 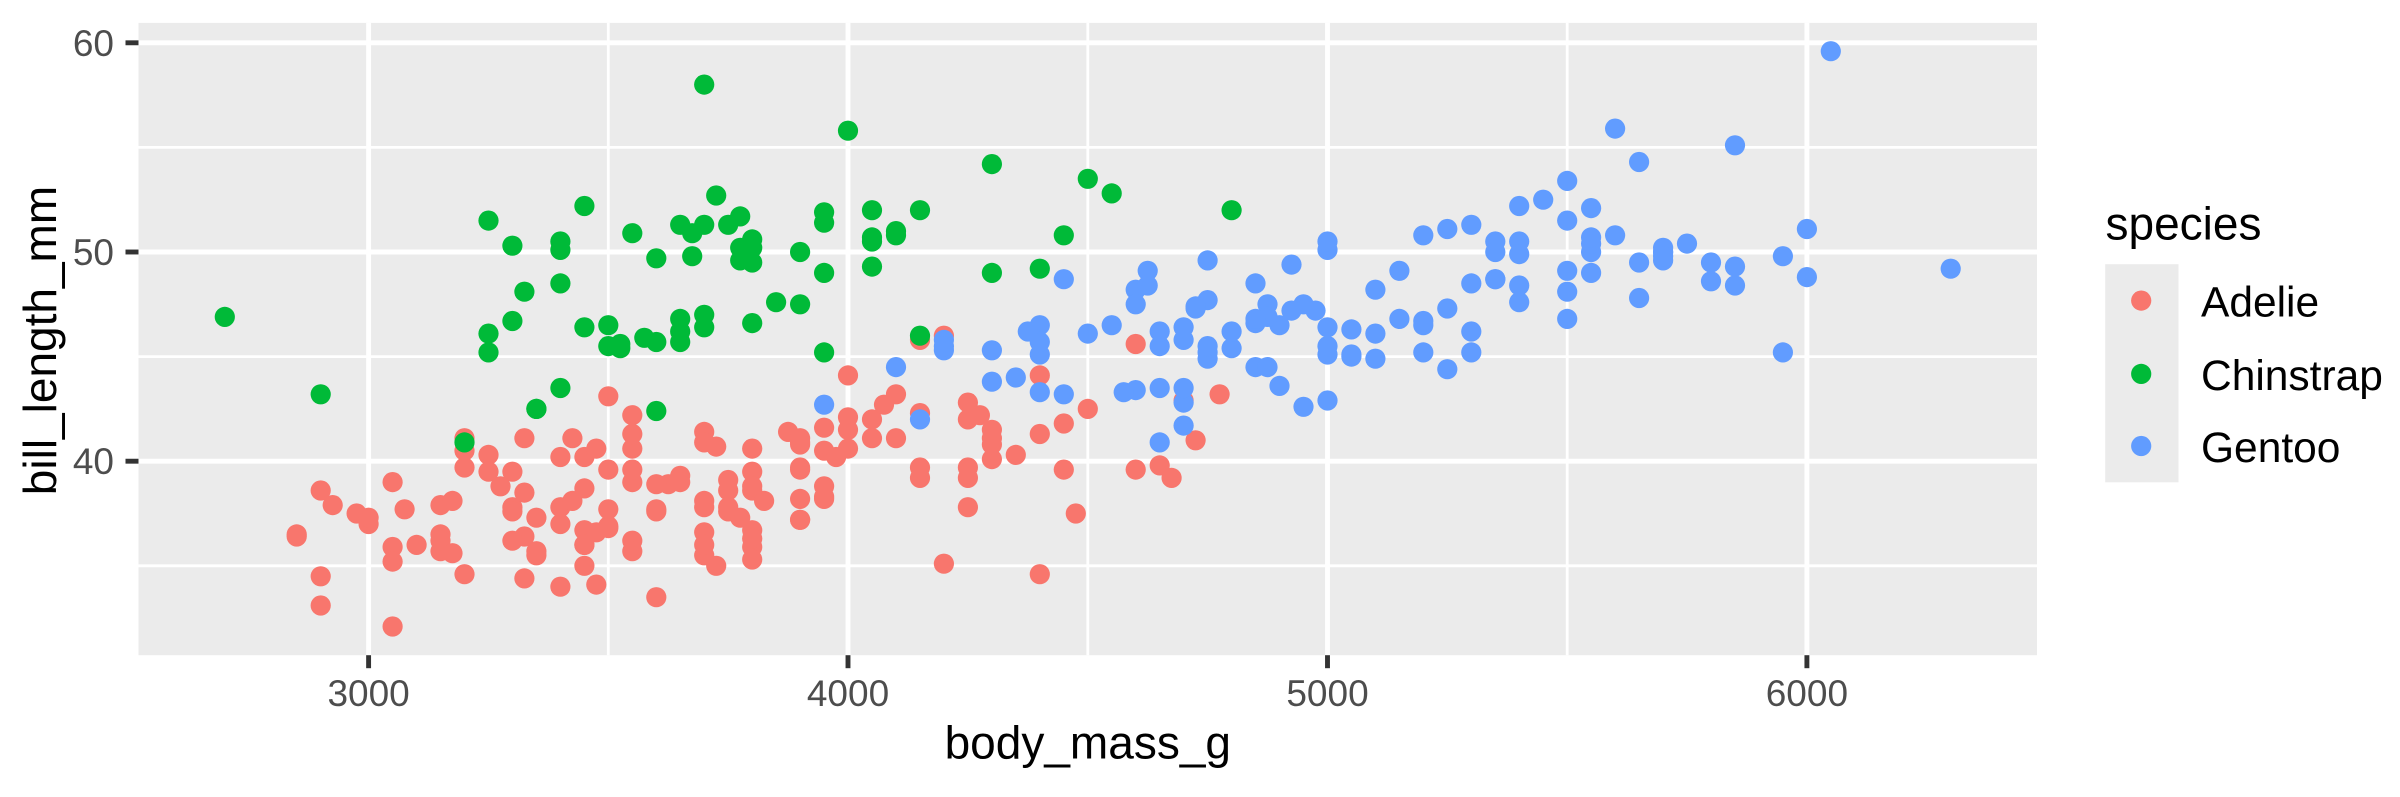 What do you see at coordinates (2292, 376) in the screenshot?
I see `svg-text: Chinstrap` at bounding box center [2292, 376].